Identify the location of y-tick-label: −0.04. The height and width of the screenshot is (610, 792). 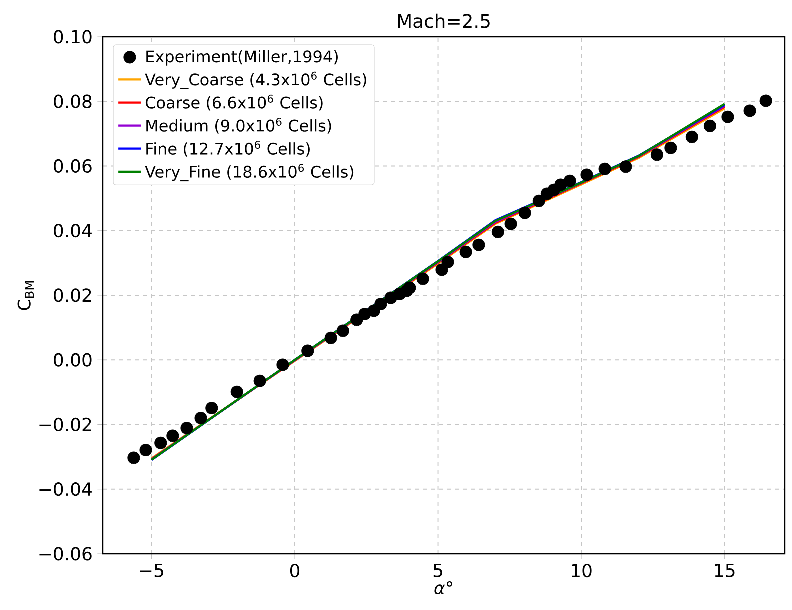
(66, 489).